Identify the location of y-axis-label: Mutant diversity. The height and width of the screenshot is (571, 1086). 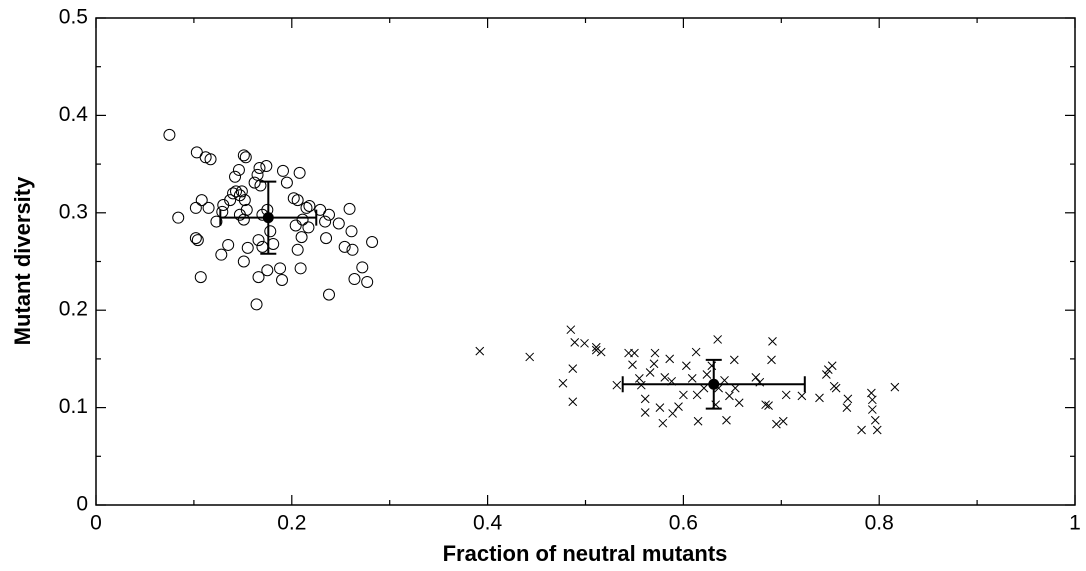
(22, 260).